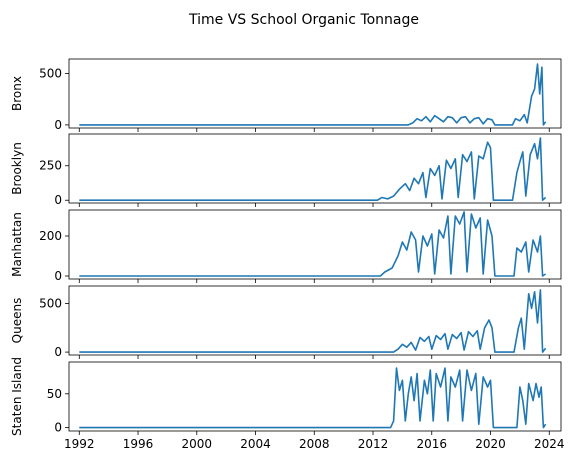 This screenshot has width=571, height=461. What do you see at coordinates (549, 444) in the screenshot?
I see `x-tick-label: 2024` at bounding box center [549, 444].